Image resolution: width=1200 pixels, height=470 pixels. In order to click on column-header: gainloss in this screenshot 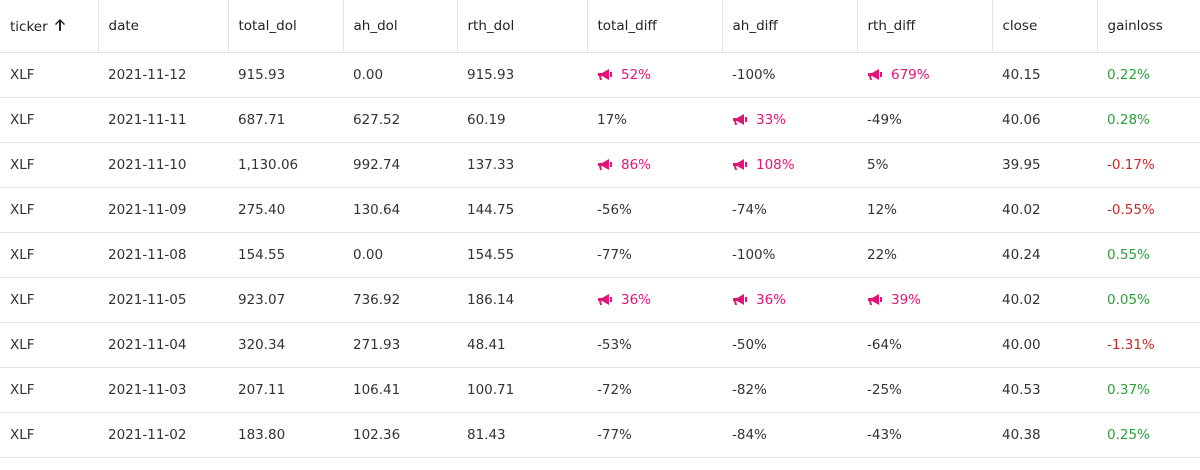, I will do `click(1148, 26)`.